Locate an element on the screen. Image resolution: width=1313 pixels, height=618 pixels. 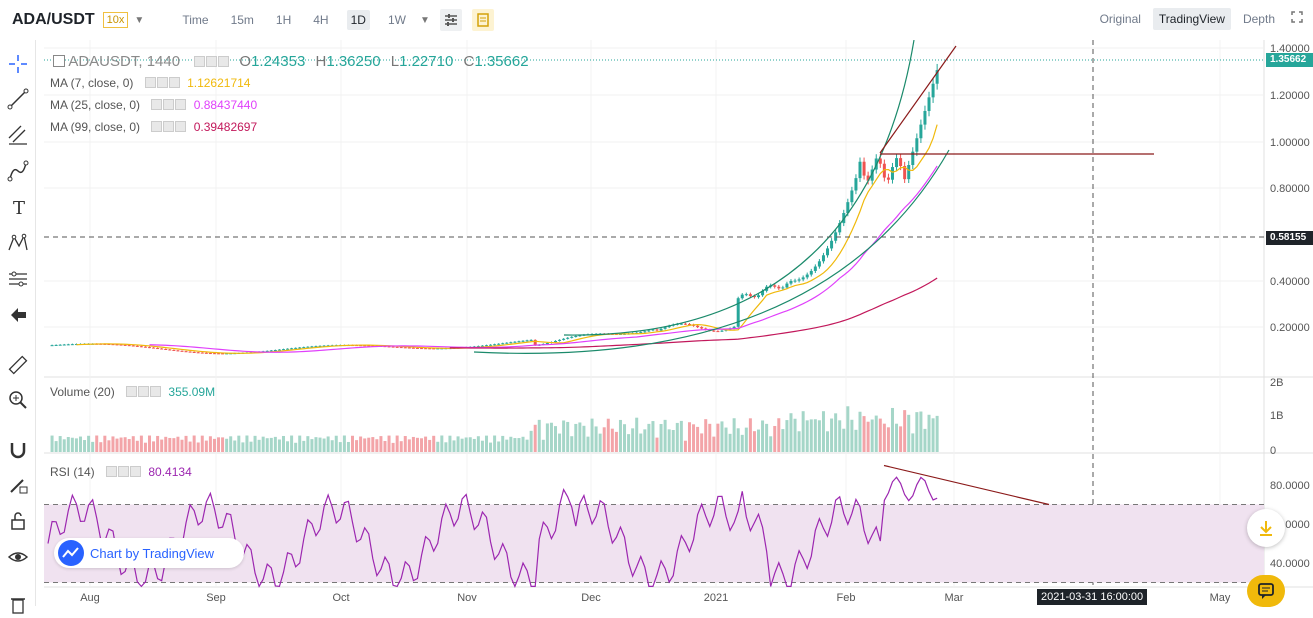
tab-original: Original is located at coordinates (1120, 19).